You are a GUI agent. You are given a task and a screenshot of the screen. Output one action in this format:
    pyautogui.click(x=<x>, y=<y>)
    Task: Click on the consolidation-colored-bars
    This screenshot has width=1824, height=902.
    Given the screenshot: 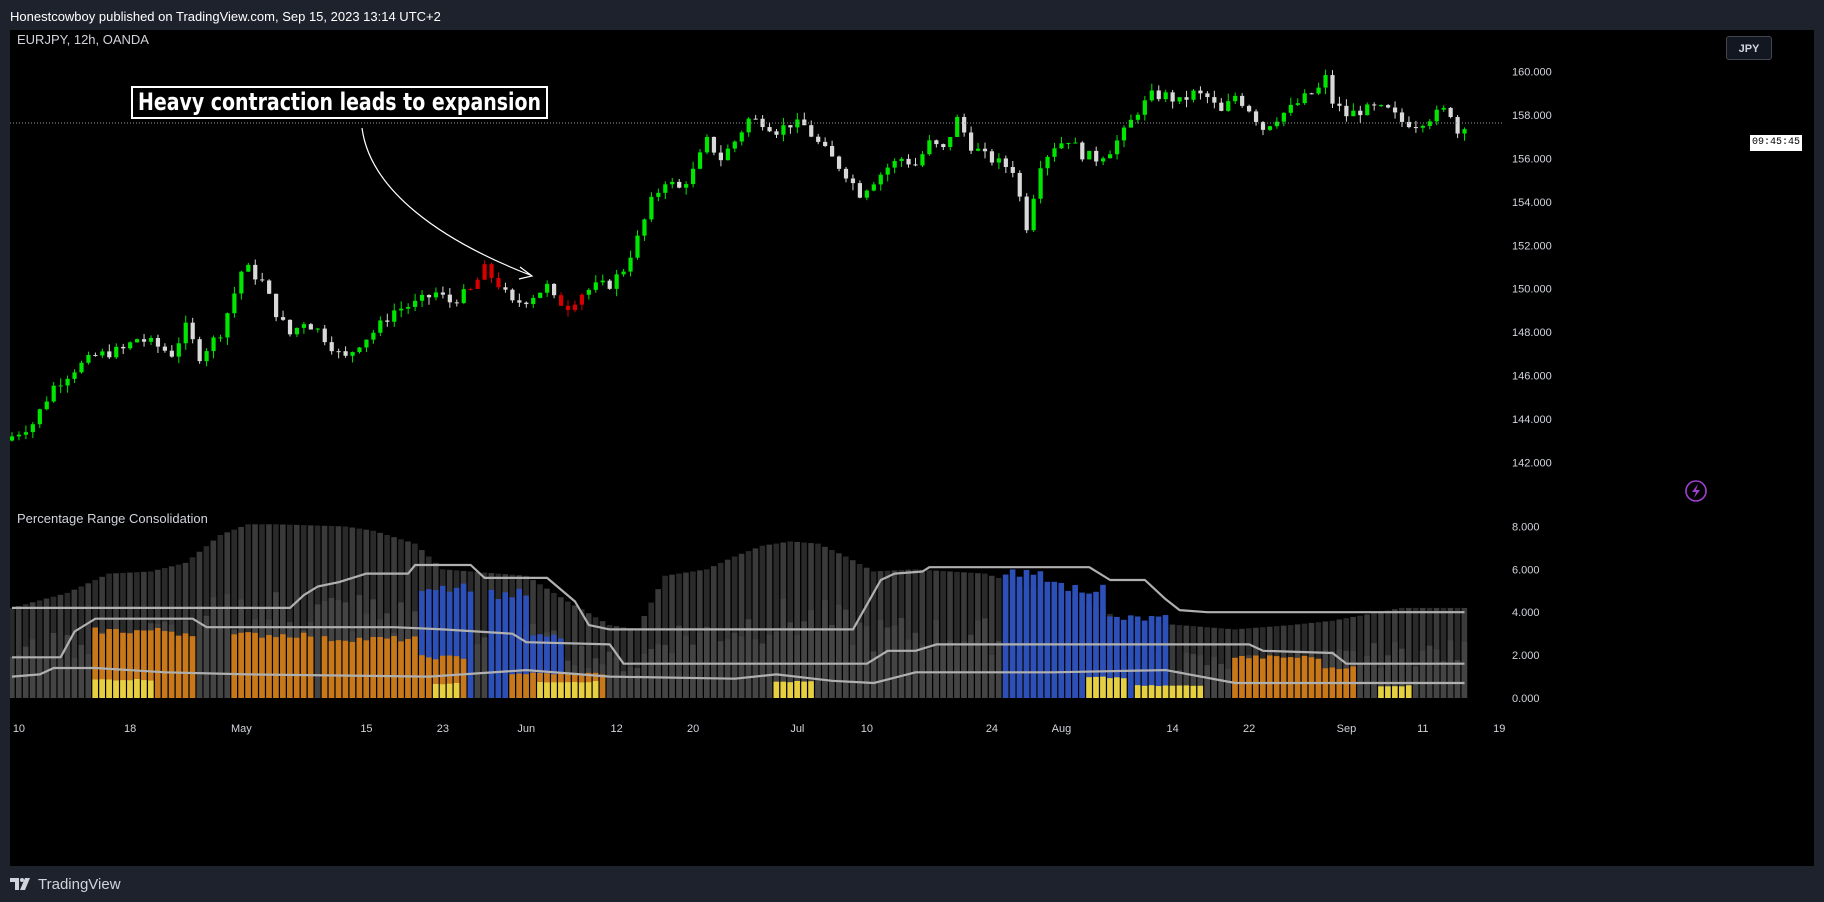 What is the action you would take?
    pyautogui.click(x=752, y=633)
    